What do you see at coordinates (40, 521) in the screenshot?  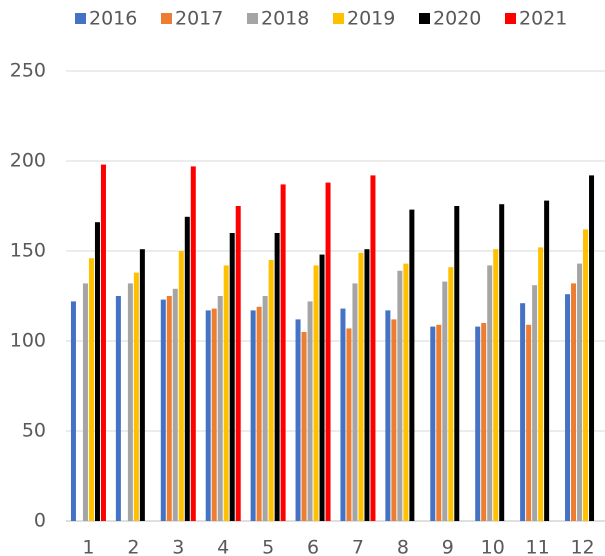 I see `y-tick-label: 0` at bounding box center [40, 521].